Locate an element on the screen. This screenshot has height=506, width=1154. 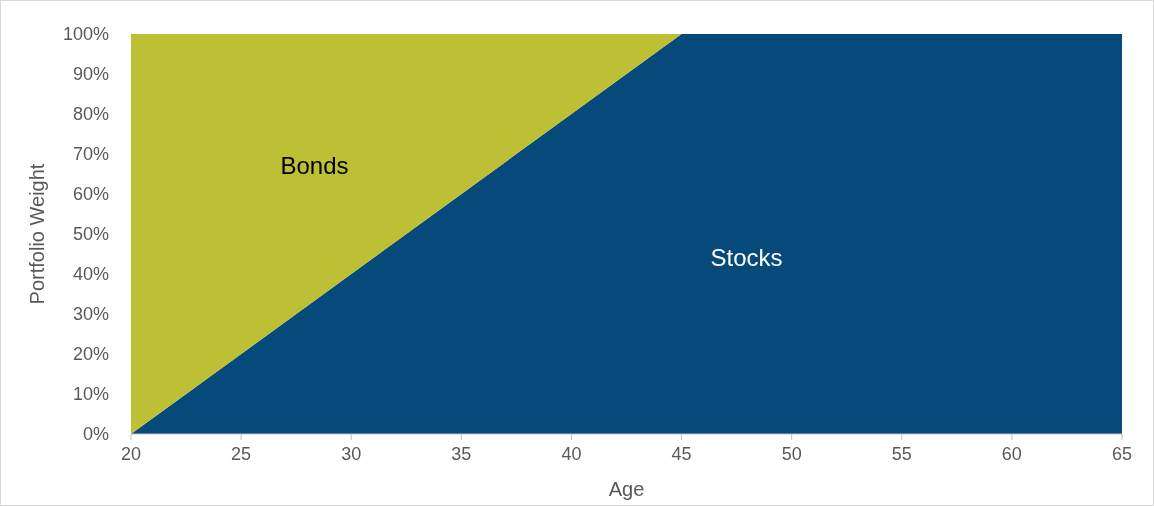
series-label: Bonds is located at coordinates (314, 165).